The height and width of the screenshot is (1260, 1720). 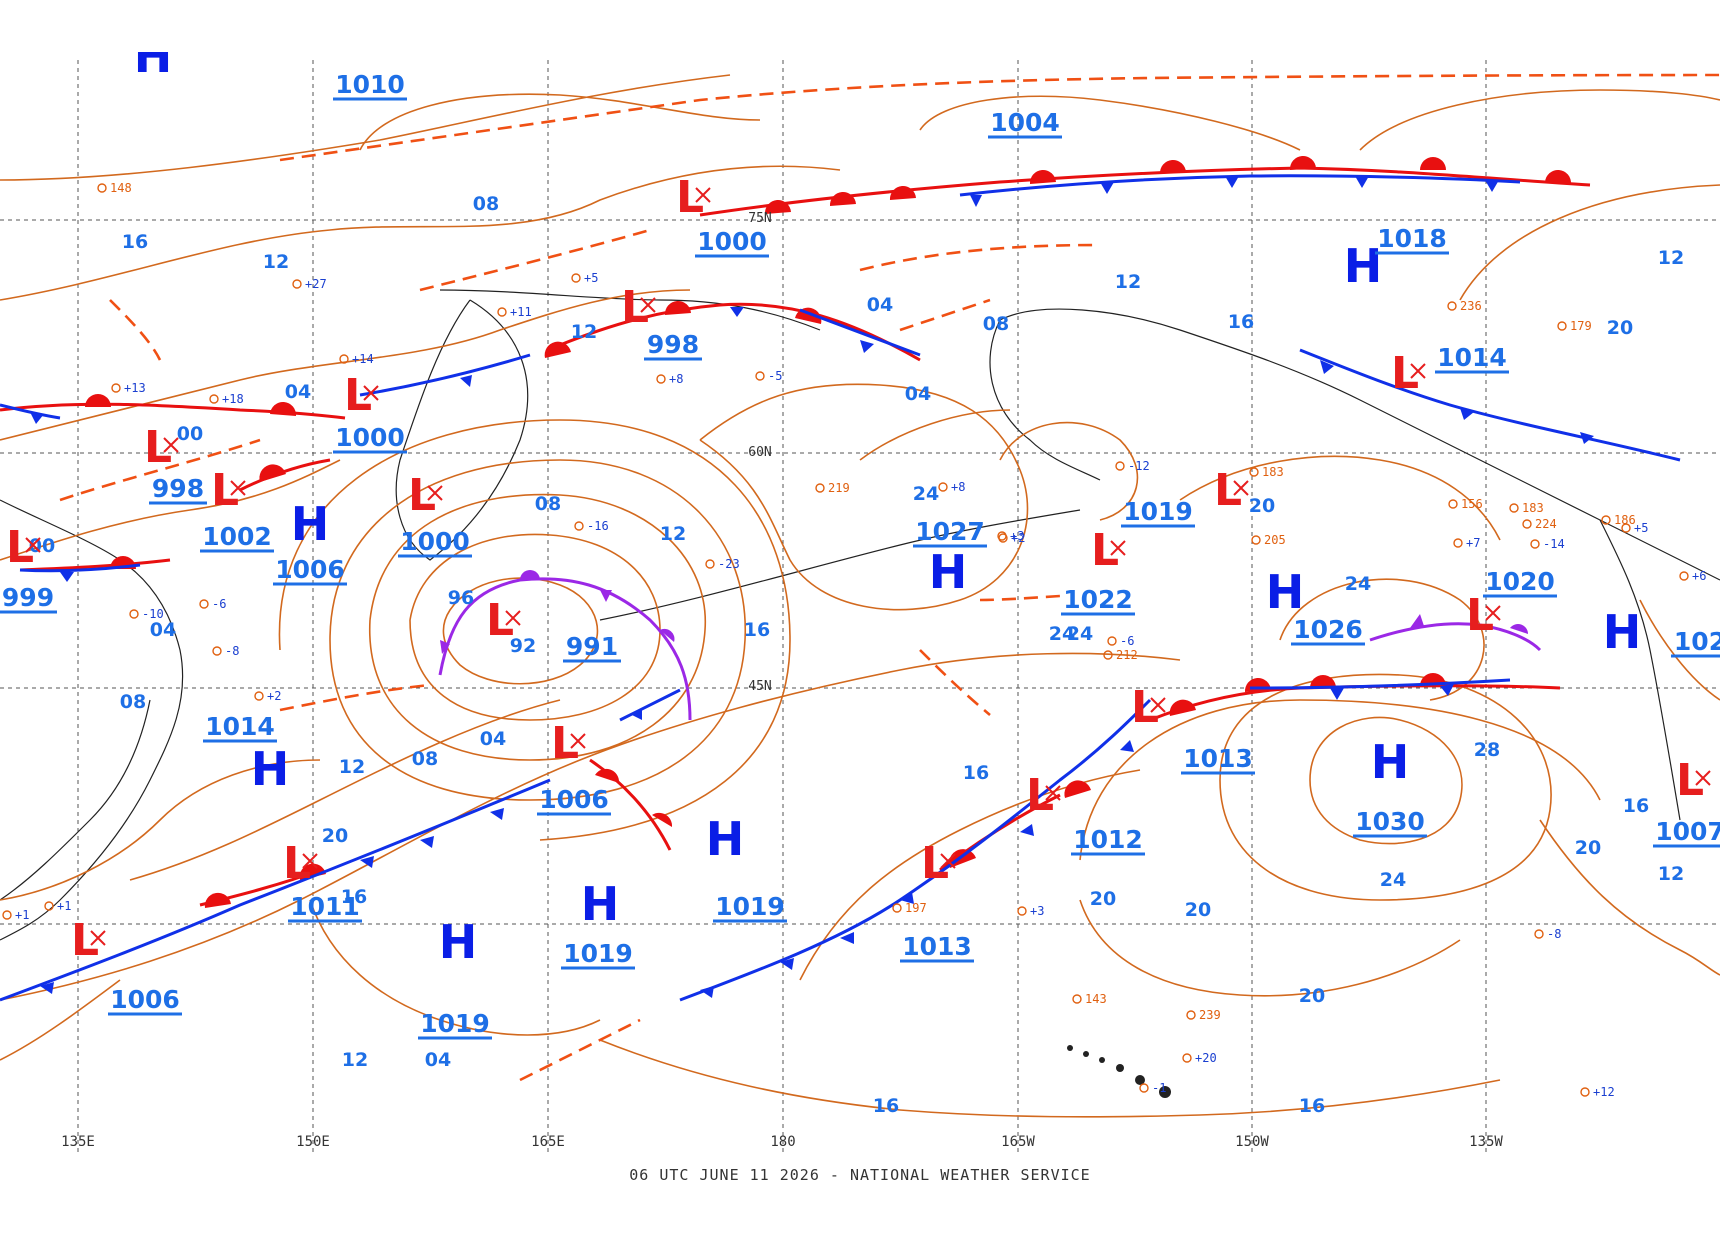 I want to click on trough-nw-pacific, so click(x=355, y=697).